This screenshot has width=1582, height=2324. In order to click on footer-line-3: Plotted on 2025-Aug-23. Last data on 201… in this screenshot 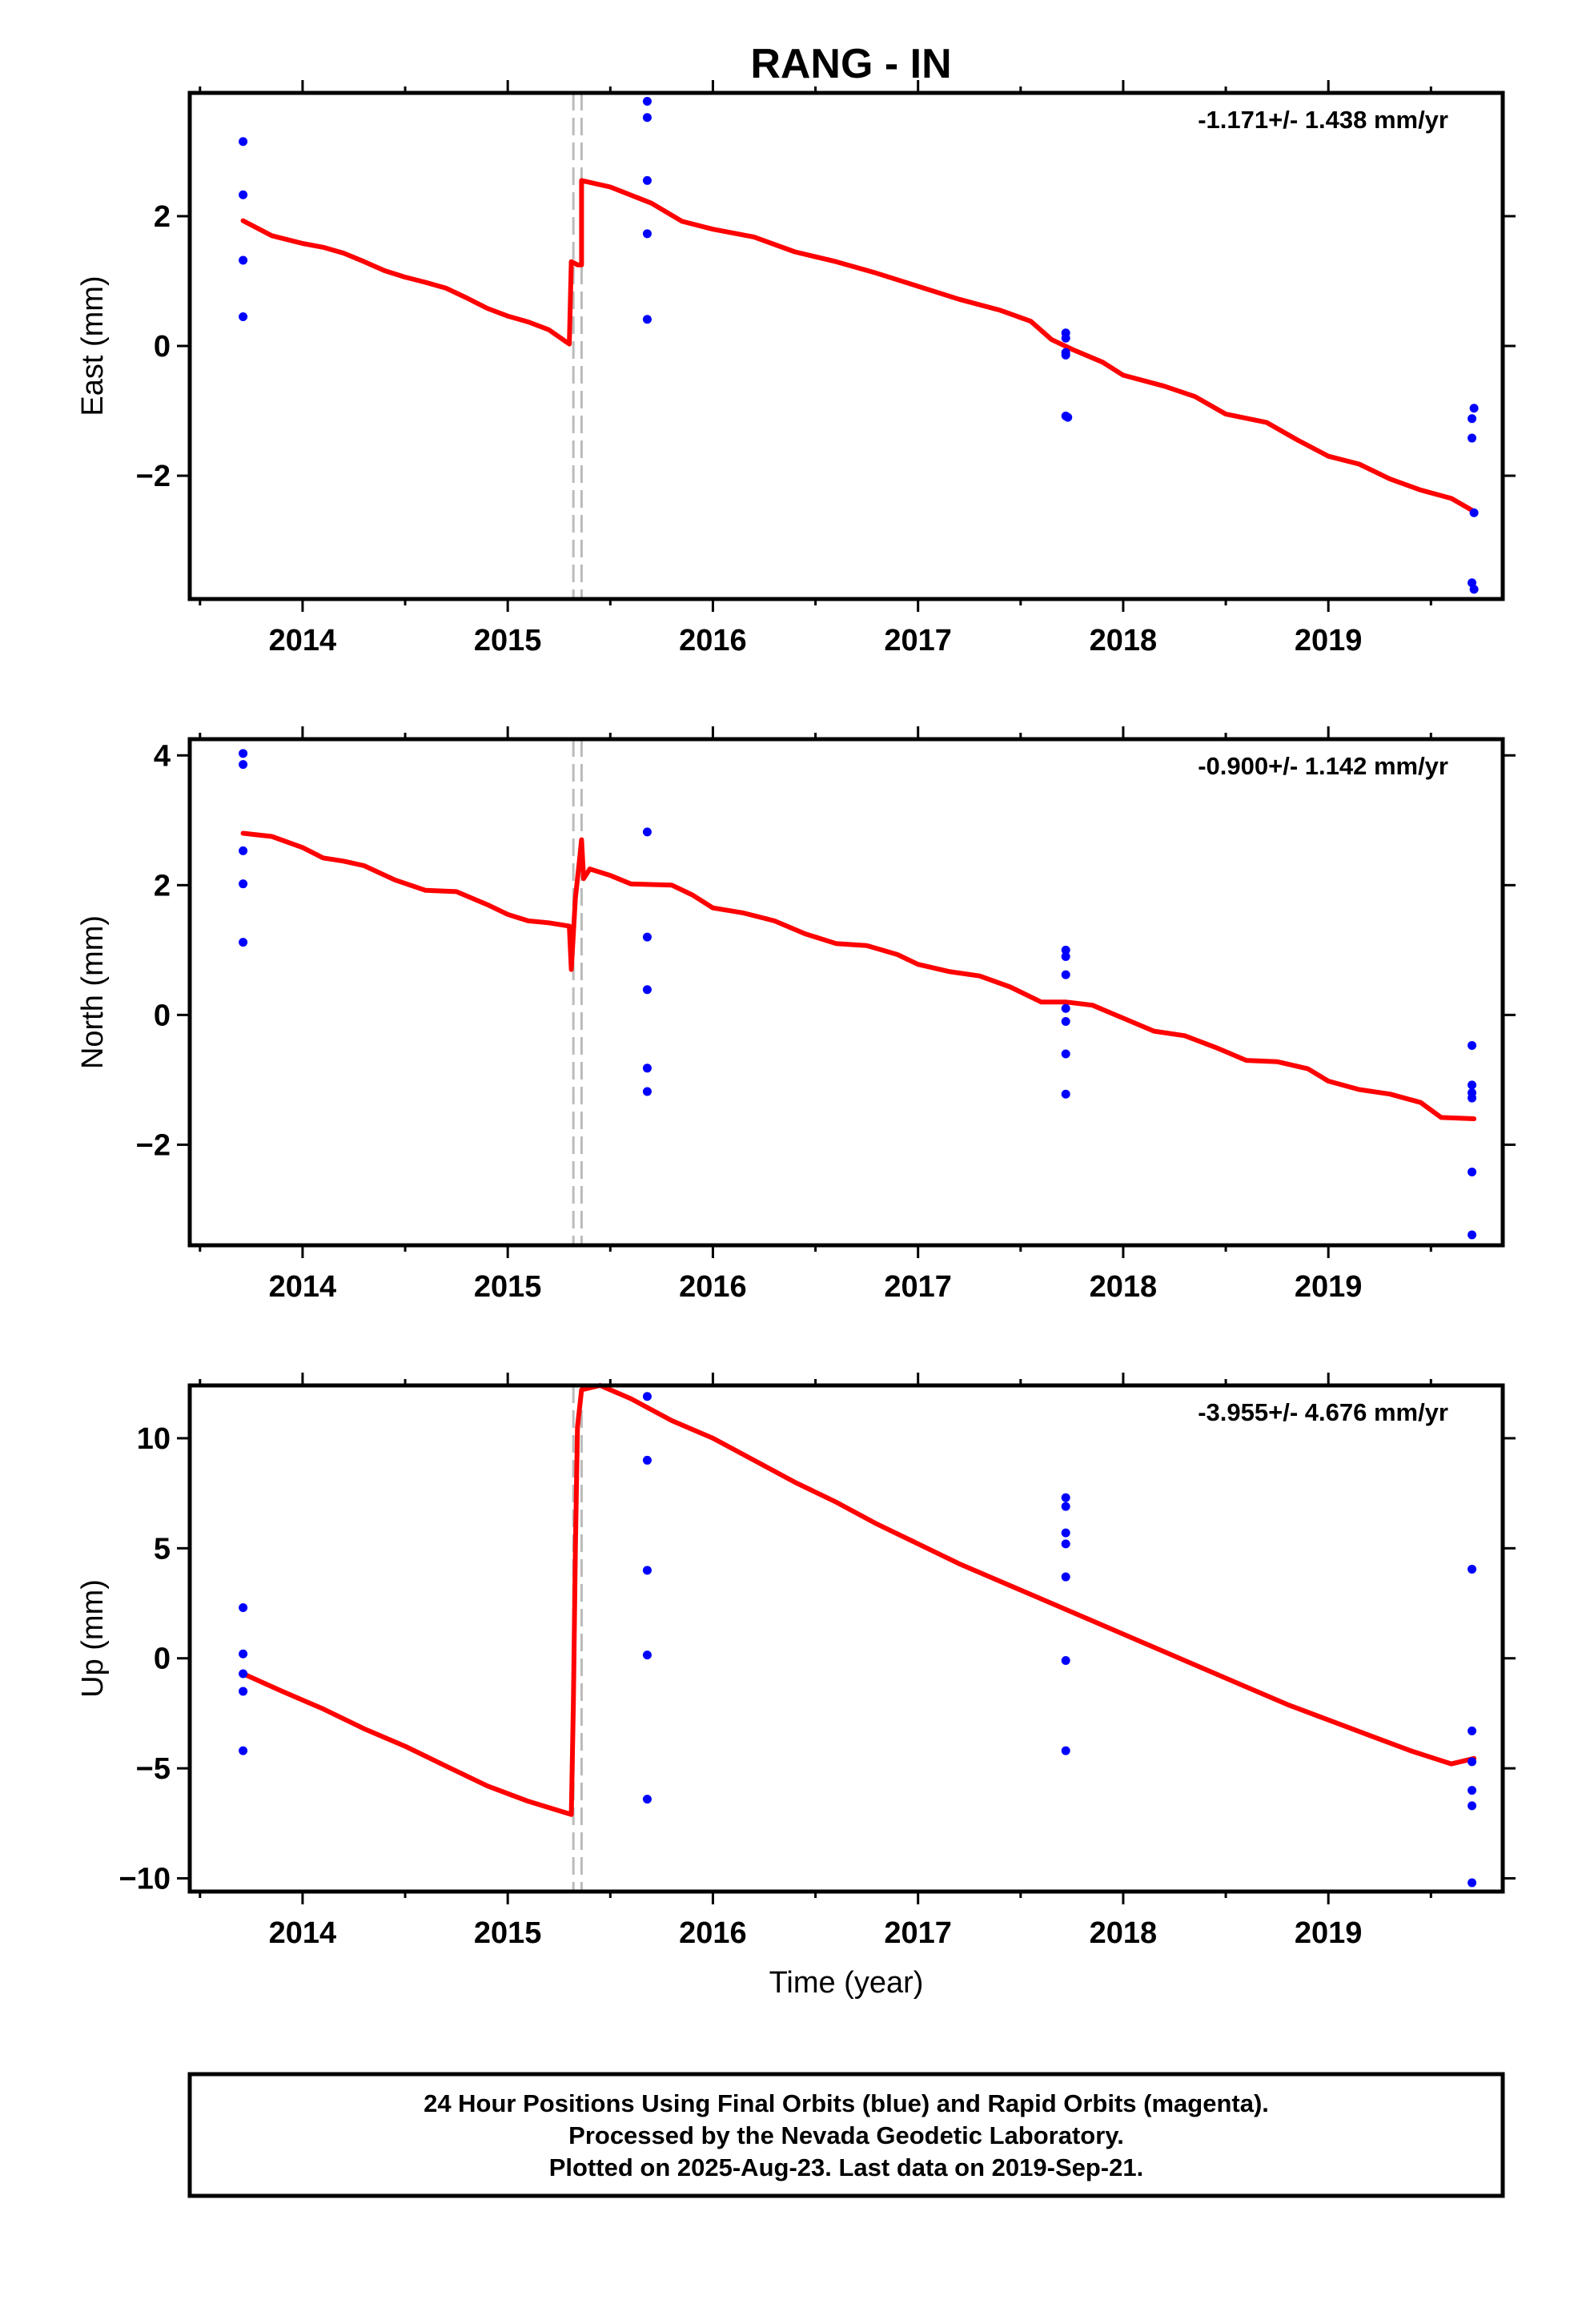, I will do `click(846, 2167)`.